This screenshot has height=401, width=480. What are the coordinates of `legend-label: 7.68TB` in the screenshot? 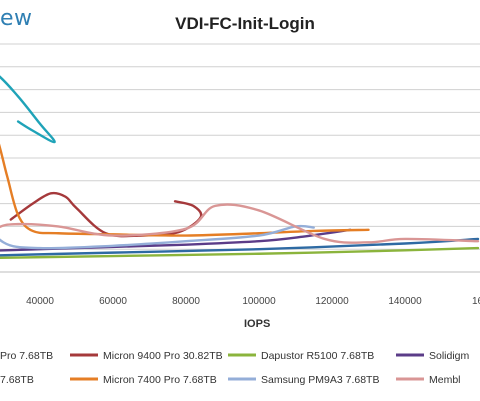 It's located at (17, 380).